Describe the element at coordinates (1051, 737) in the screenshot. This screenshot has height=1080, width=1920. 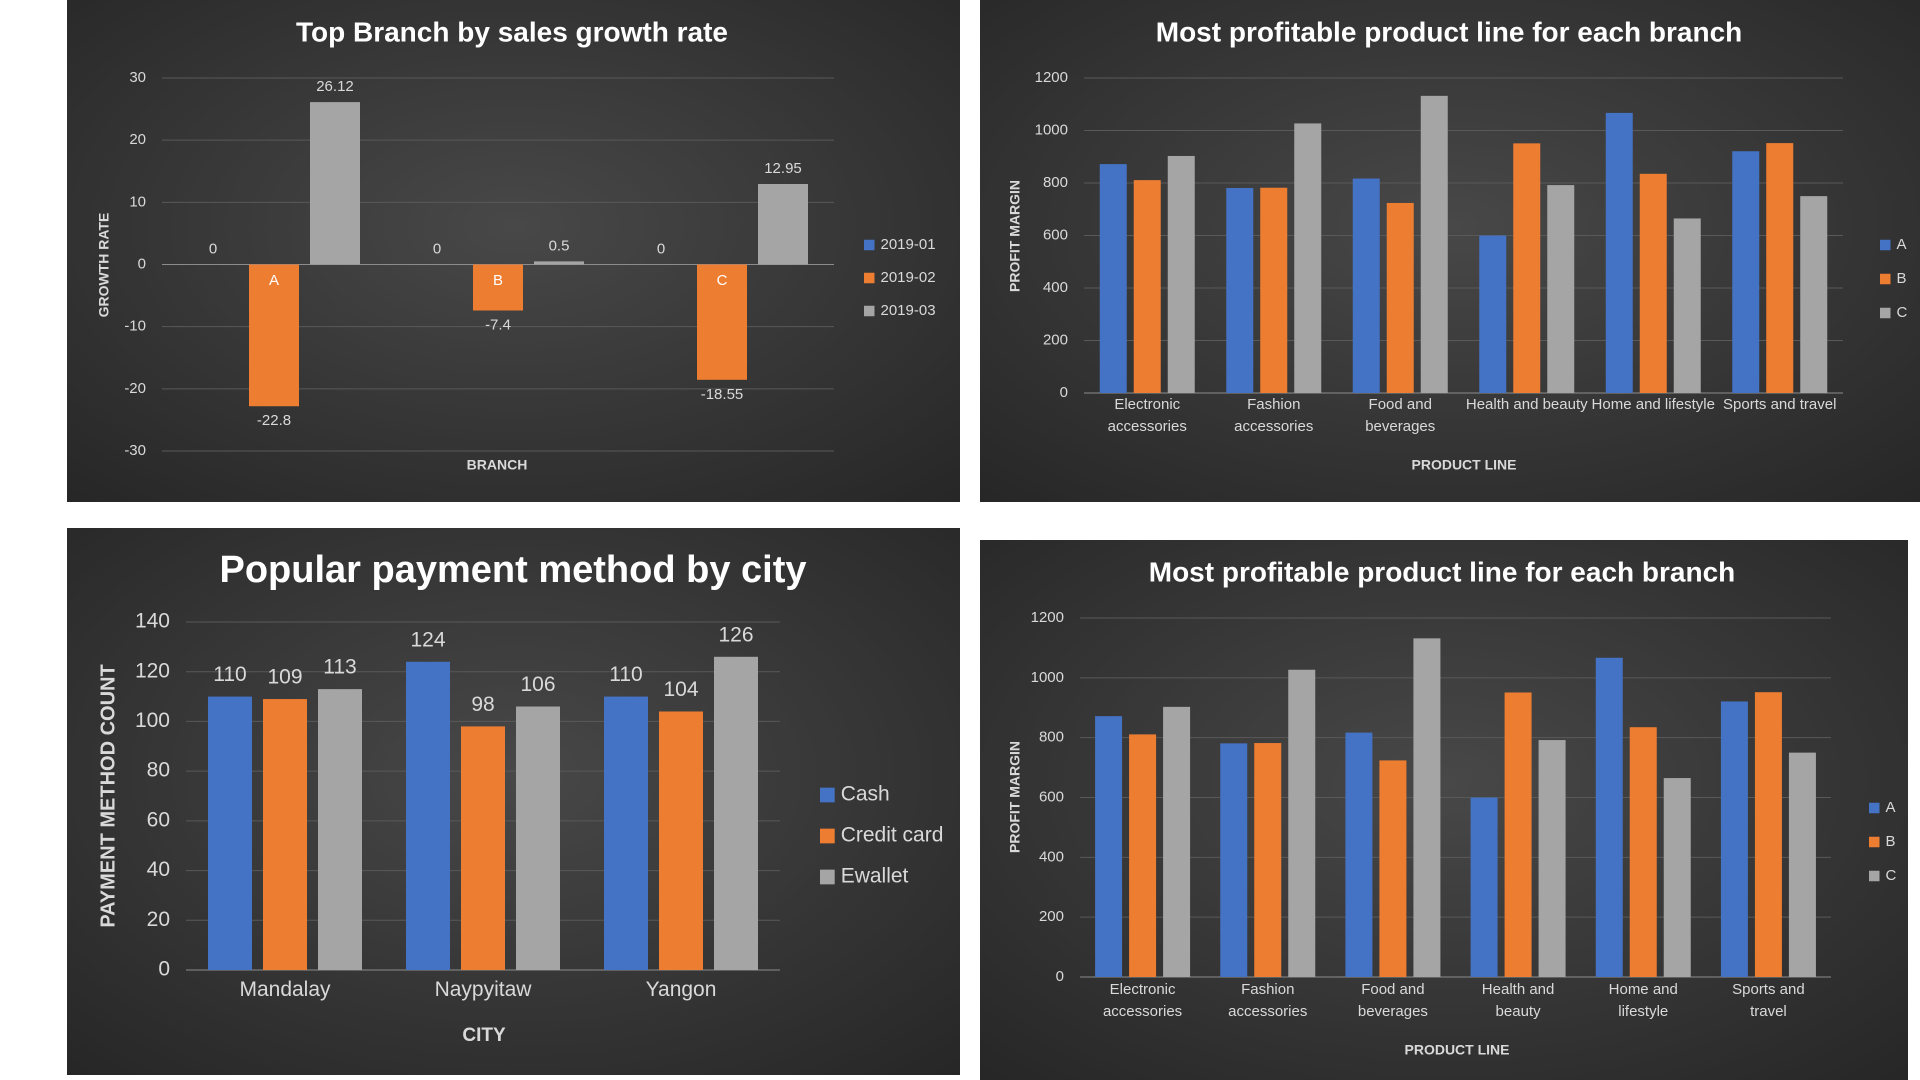
I see `y-tick-label: 800` at that location.